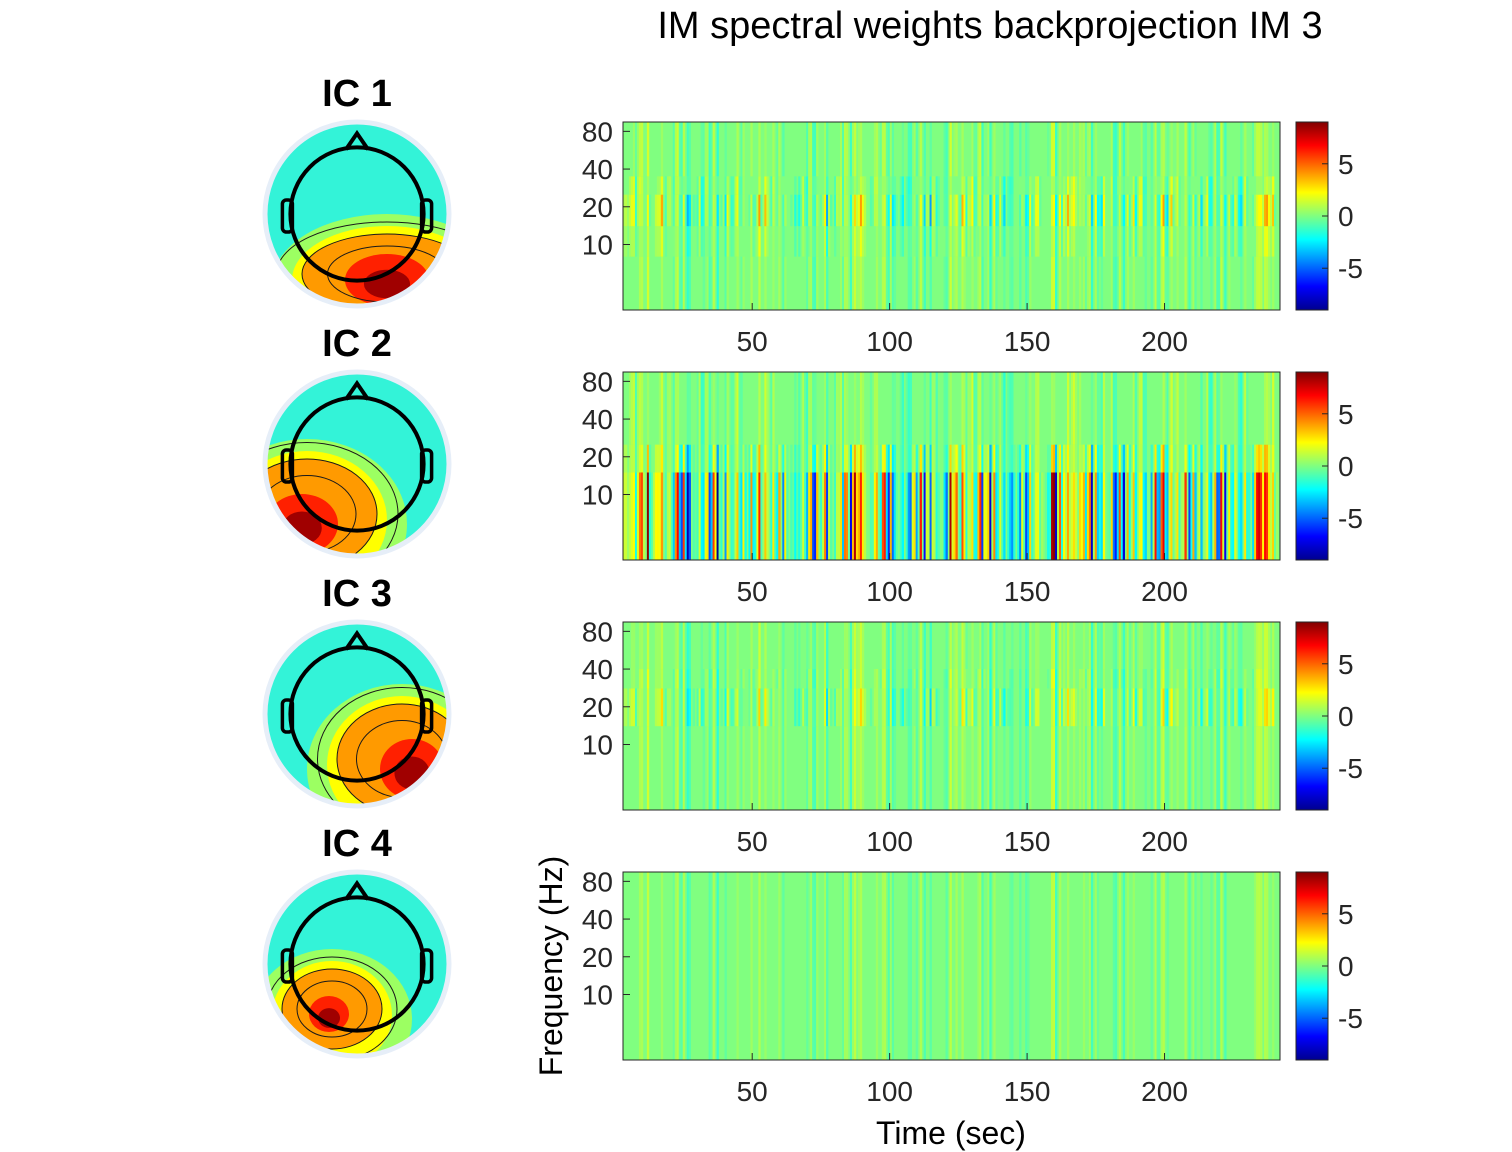 The image size is (1512, 1152). I want to click on colorbar-1: -5 0 5, so click(1329, 216).